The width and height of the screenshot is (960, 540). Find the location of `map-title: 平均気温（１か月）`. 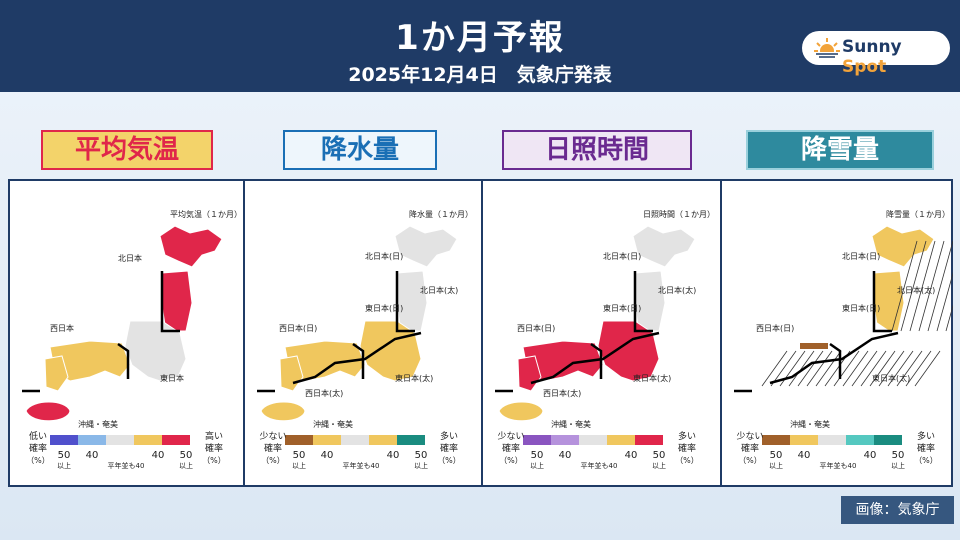

map-title: 平均気温（１か月） is located at coordinates (206, 214).